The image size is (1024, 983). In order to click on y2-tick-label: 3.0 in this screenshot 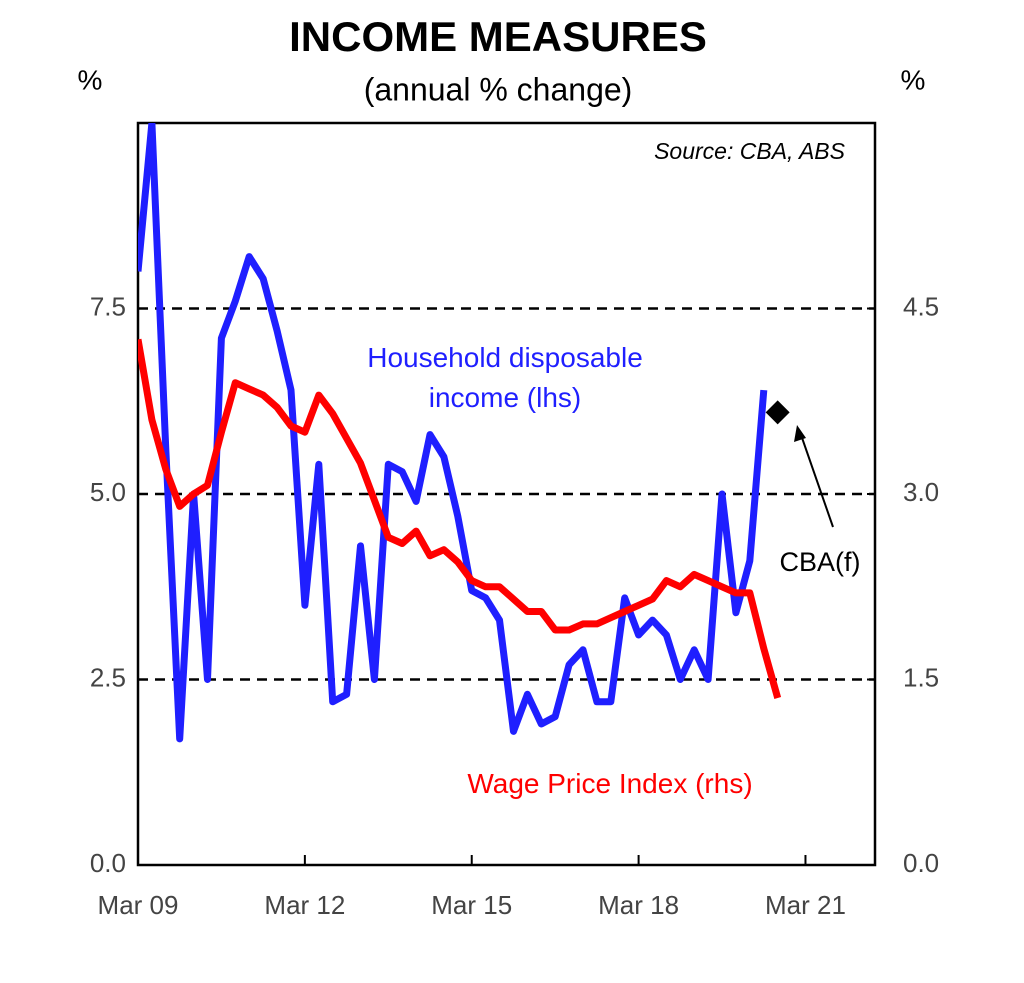, I will do `click(921, 492)`.